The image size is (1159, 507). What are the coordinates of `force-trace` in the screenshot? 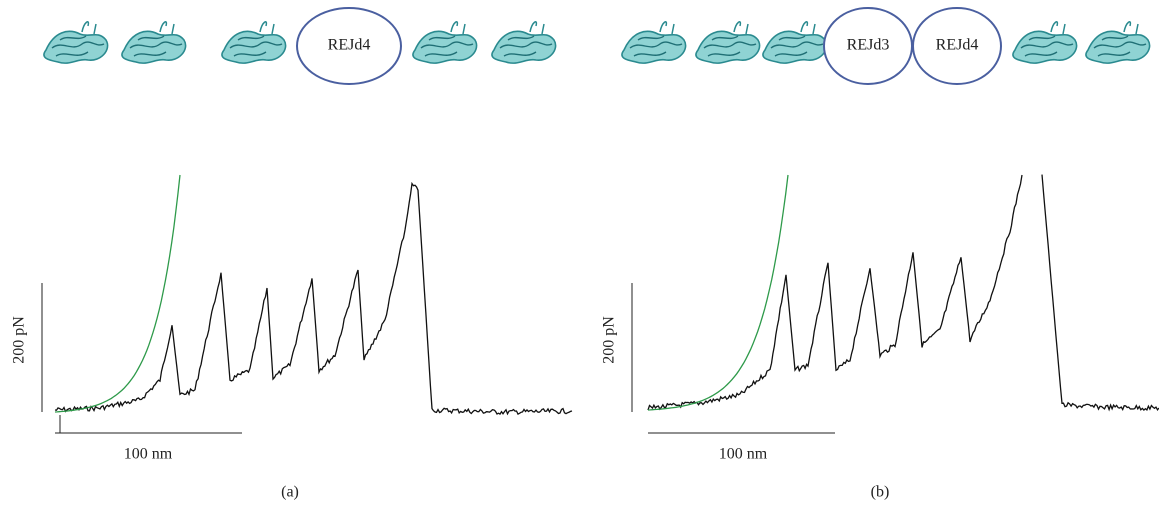 It's located at (1100, 293).